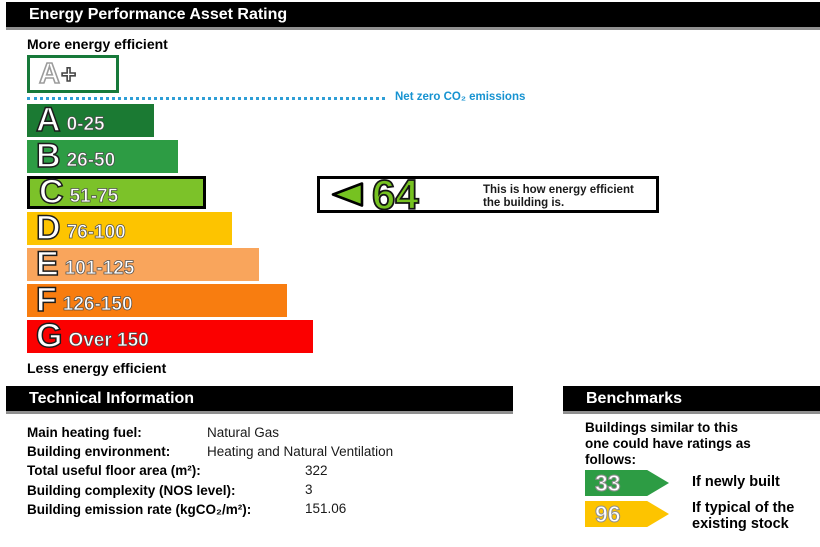  What do you see at coordinates (608, 483) in the screenshot?
I see `benchmark-value: 33` at bounding box center [608, 483].